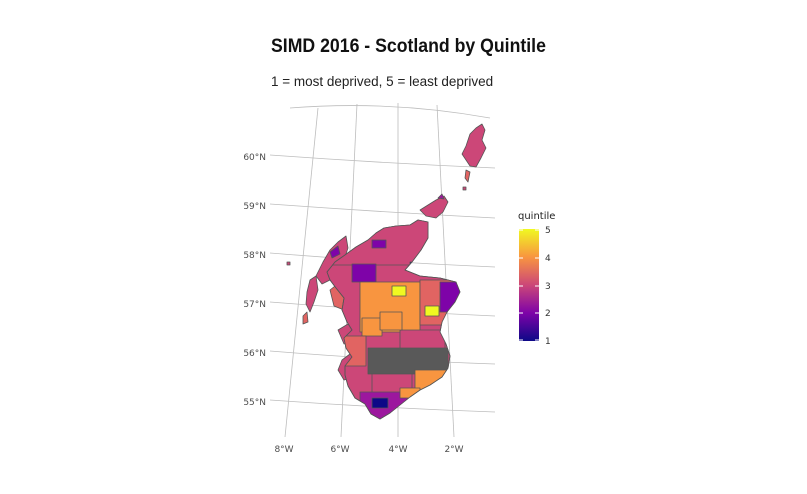 This screenshot has width=807, height=494. Describe the element at coordinates (548, 314) in the screenshot. I see `legend-tick-2: 2` at that location.